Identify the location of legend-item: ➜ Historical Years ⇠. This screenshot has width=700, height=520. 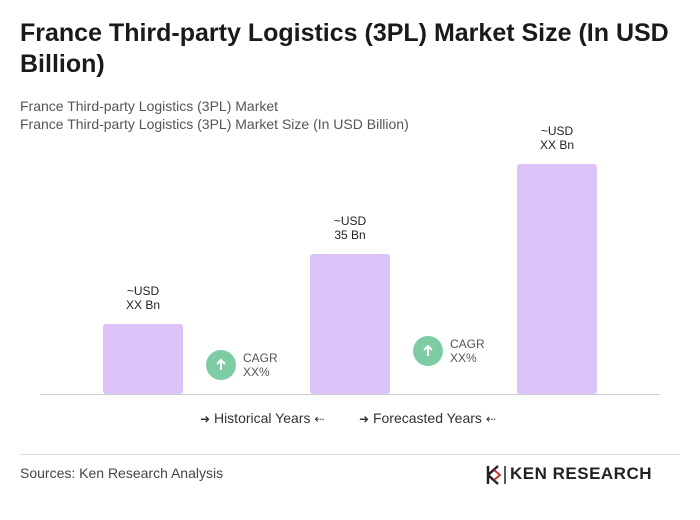
(262, 418).